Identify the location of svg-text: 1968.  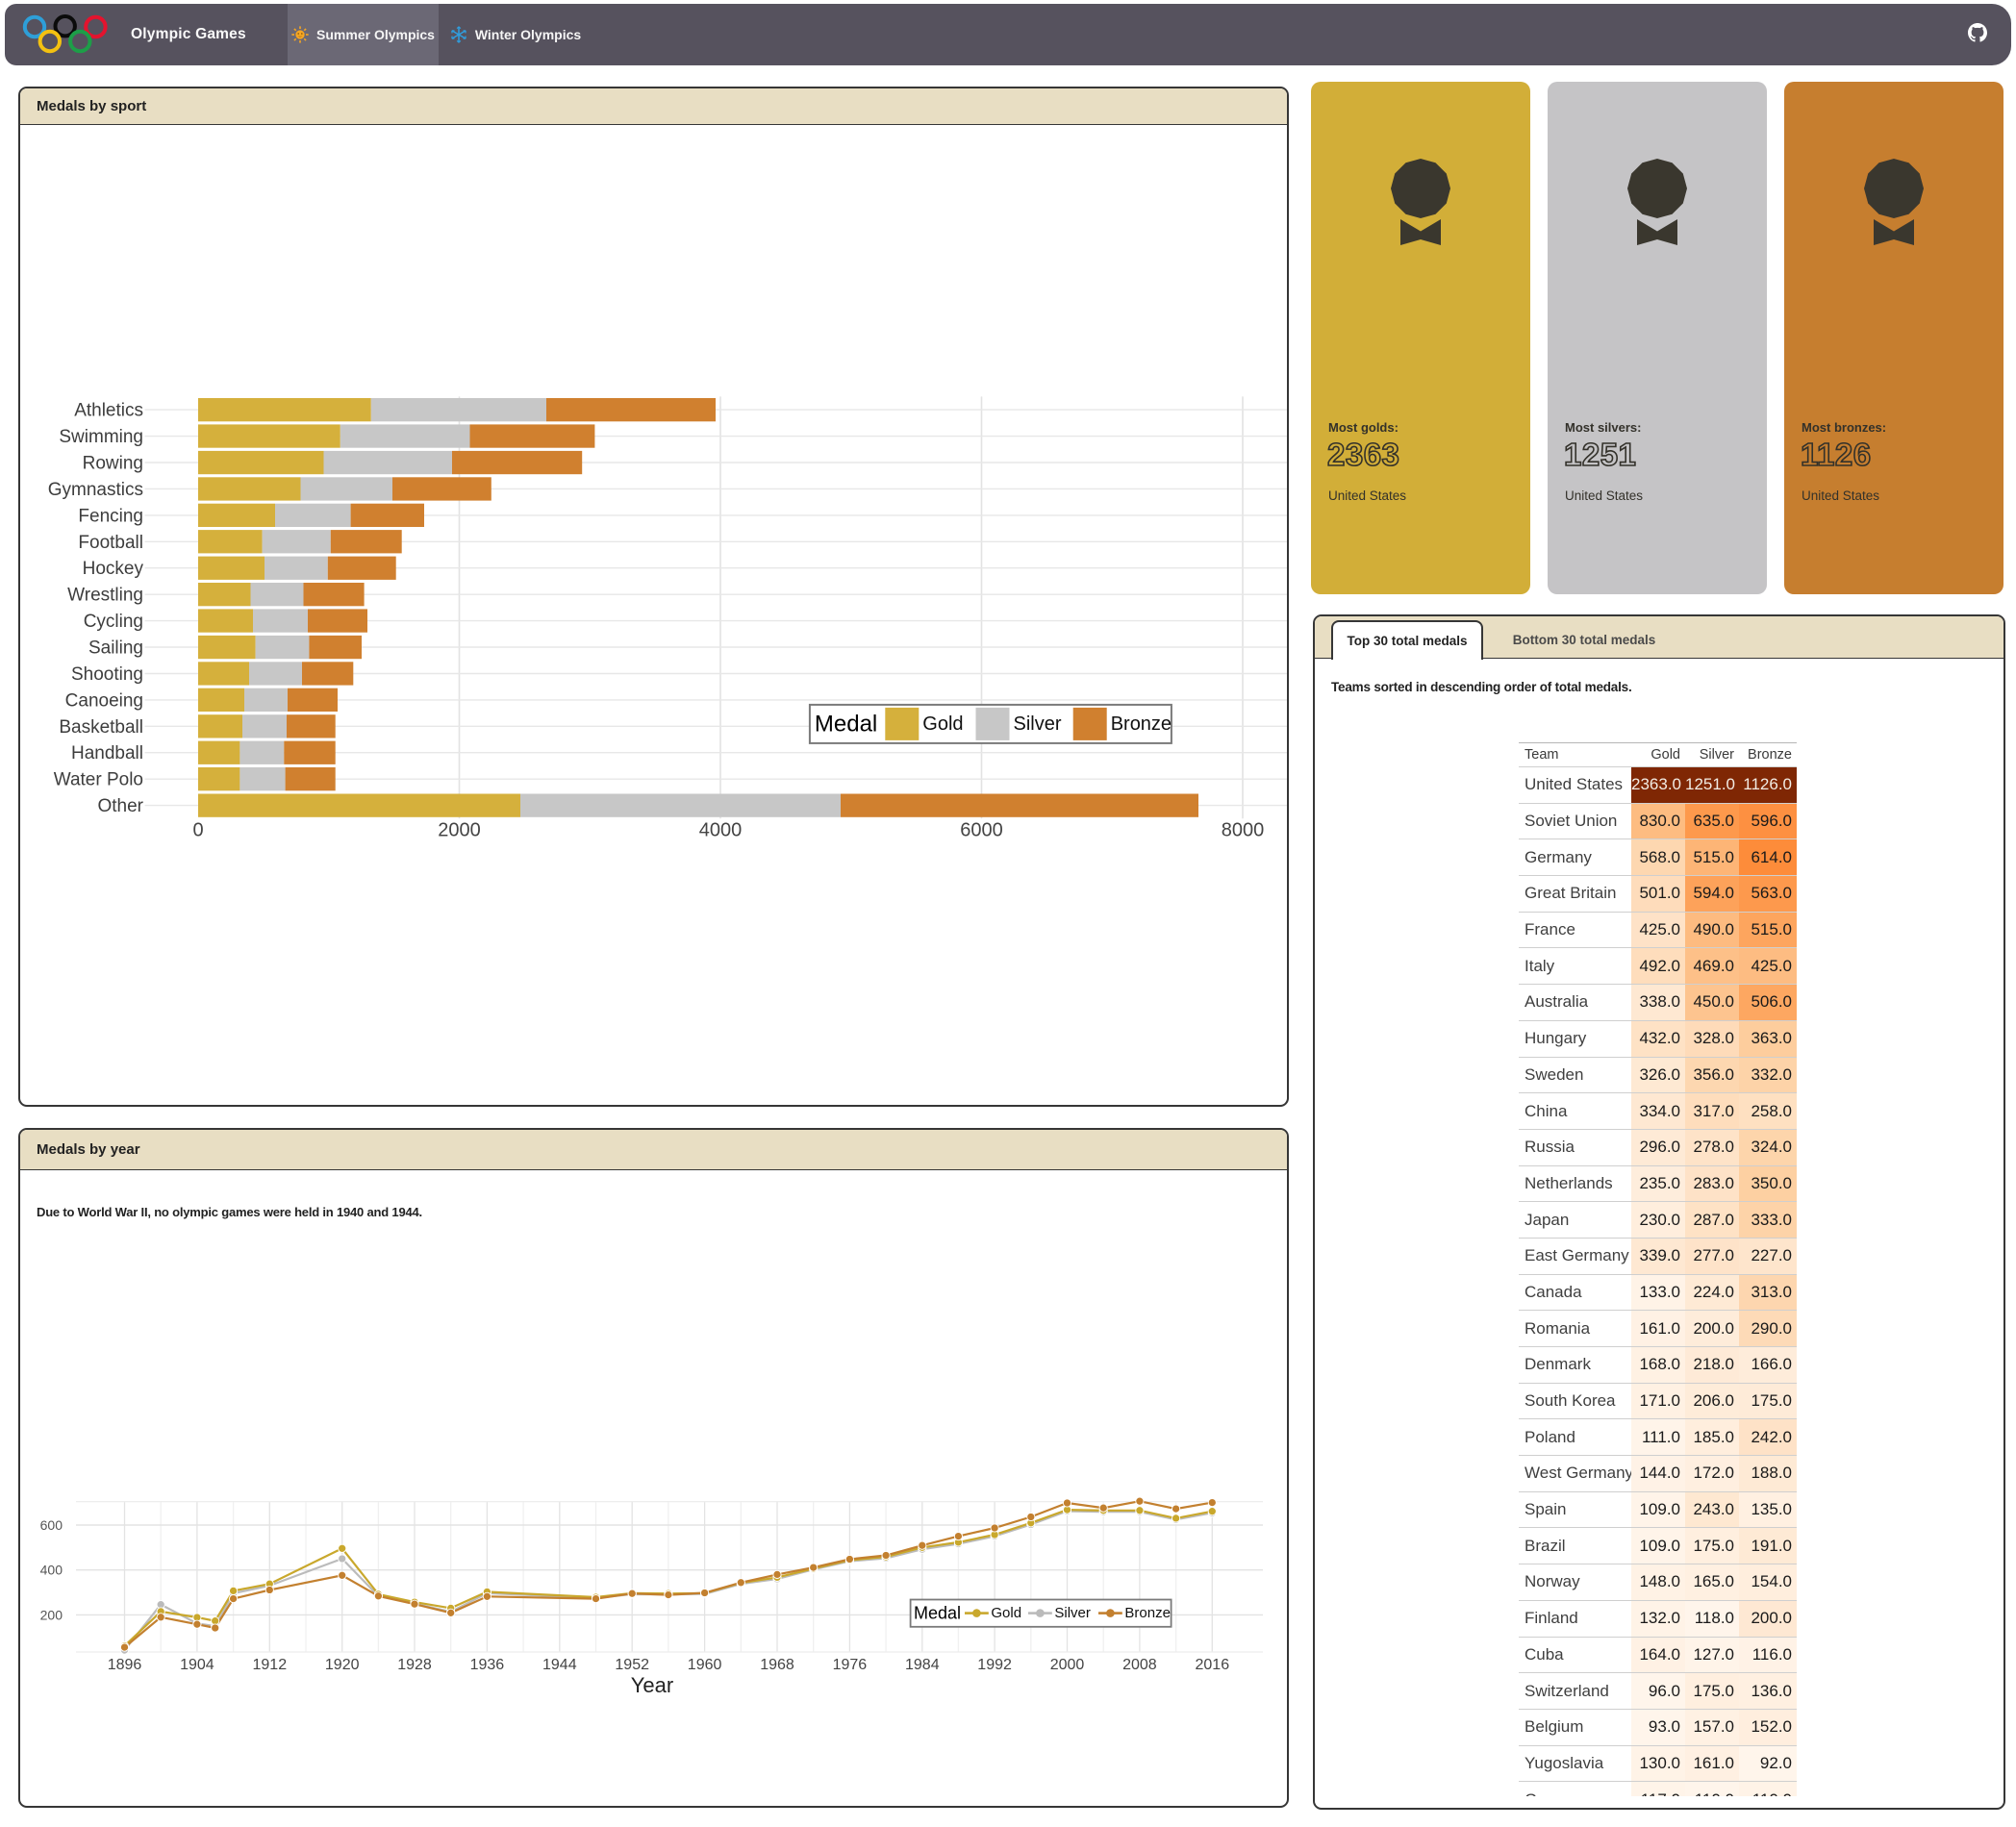
(777, 1665).